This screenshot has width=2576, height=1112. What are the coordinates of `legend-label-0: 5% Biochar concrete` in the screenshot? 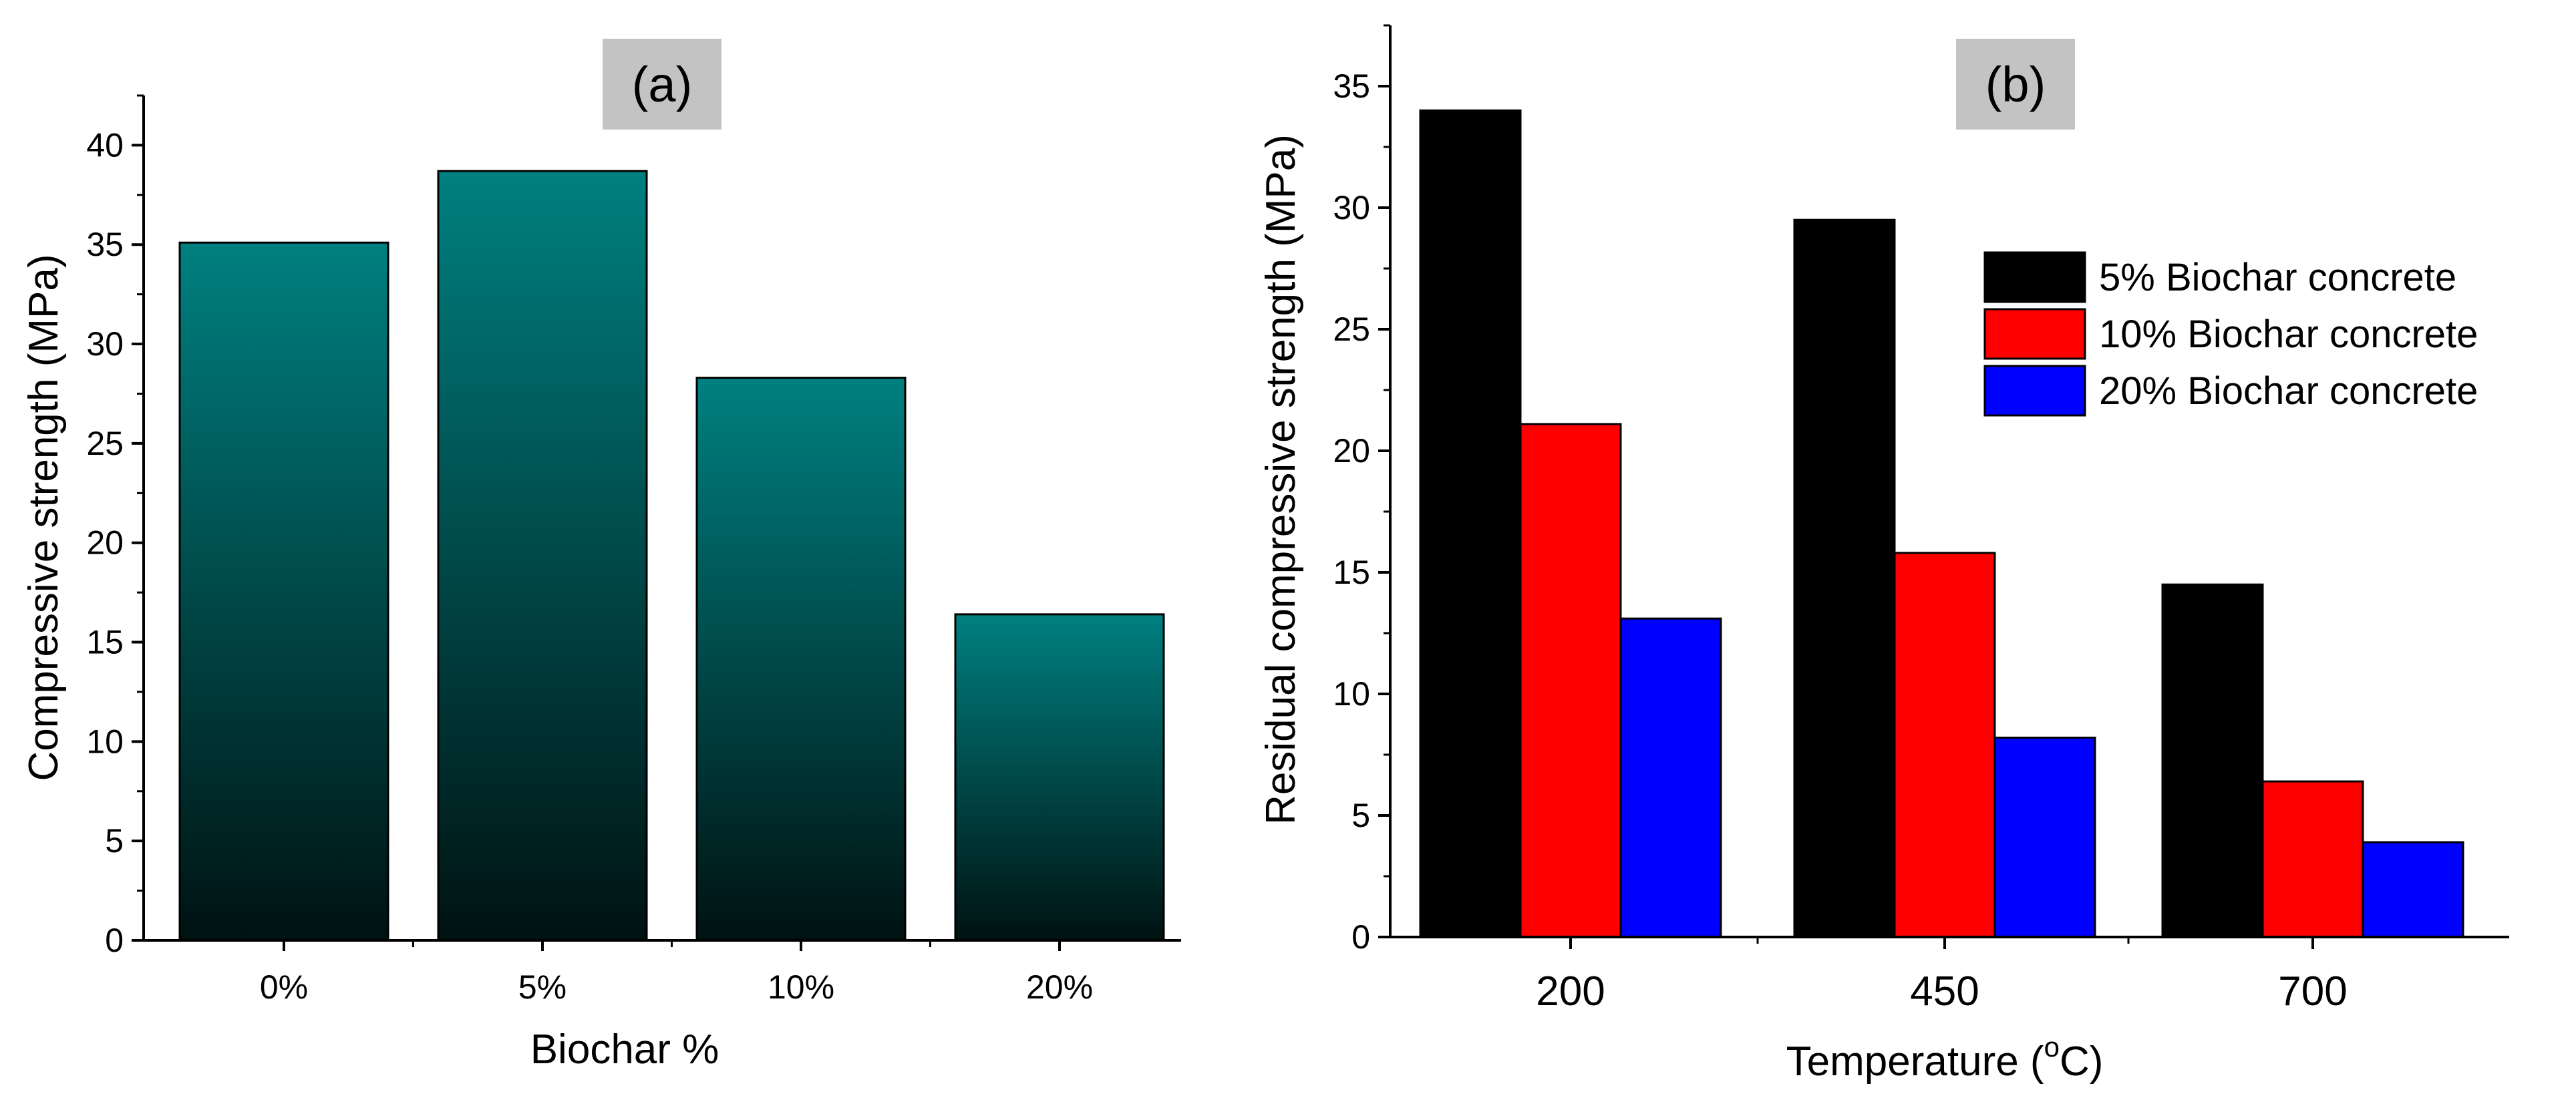 It's located at (2277, 277).